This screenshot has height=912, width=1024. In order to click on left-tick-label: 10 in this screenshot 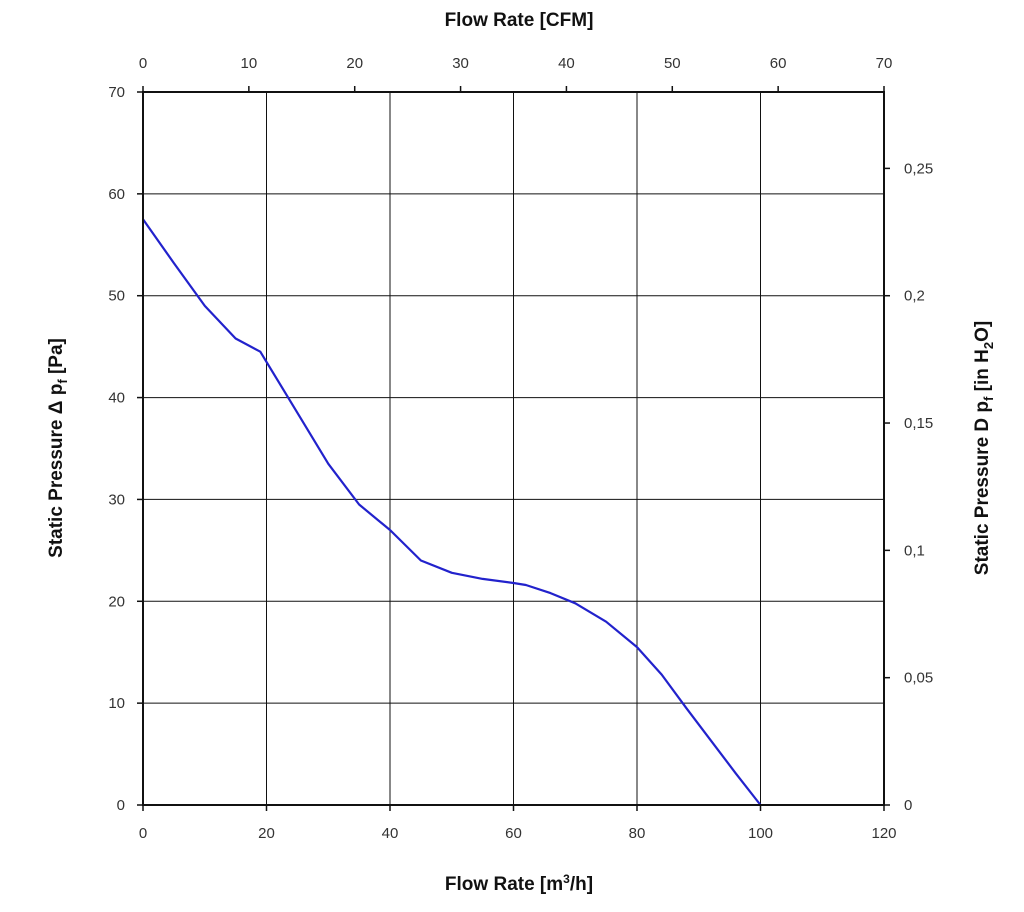, I will do `click(116, 703)`.